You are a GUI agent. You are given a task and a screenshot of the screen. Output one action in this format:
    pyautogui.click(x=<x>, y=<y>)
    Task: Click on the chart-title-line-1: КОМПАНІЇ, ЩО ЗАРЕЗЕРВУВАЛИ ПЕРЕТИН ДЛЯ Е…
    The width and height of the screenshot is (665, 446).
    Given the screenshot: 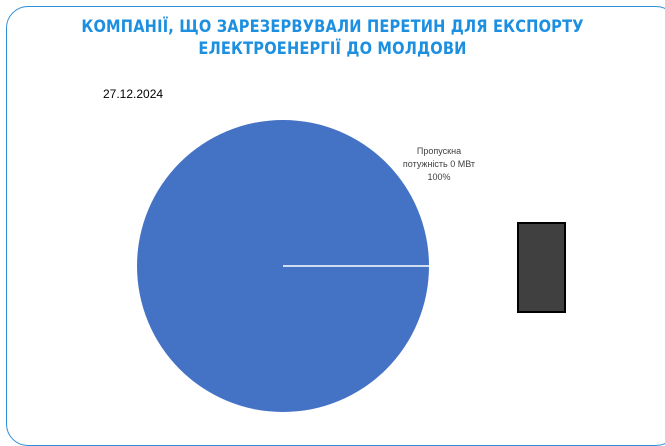 What is the action you would take?
    pyautogui.click(x=332, y=27)
    